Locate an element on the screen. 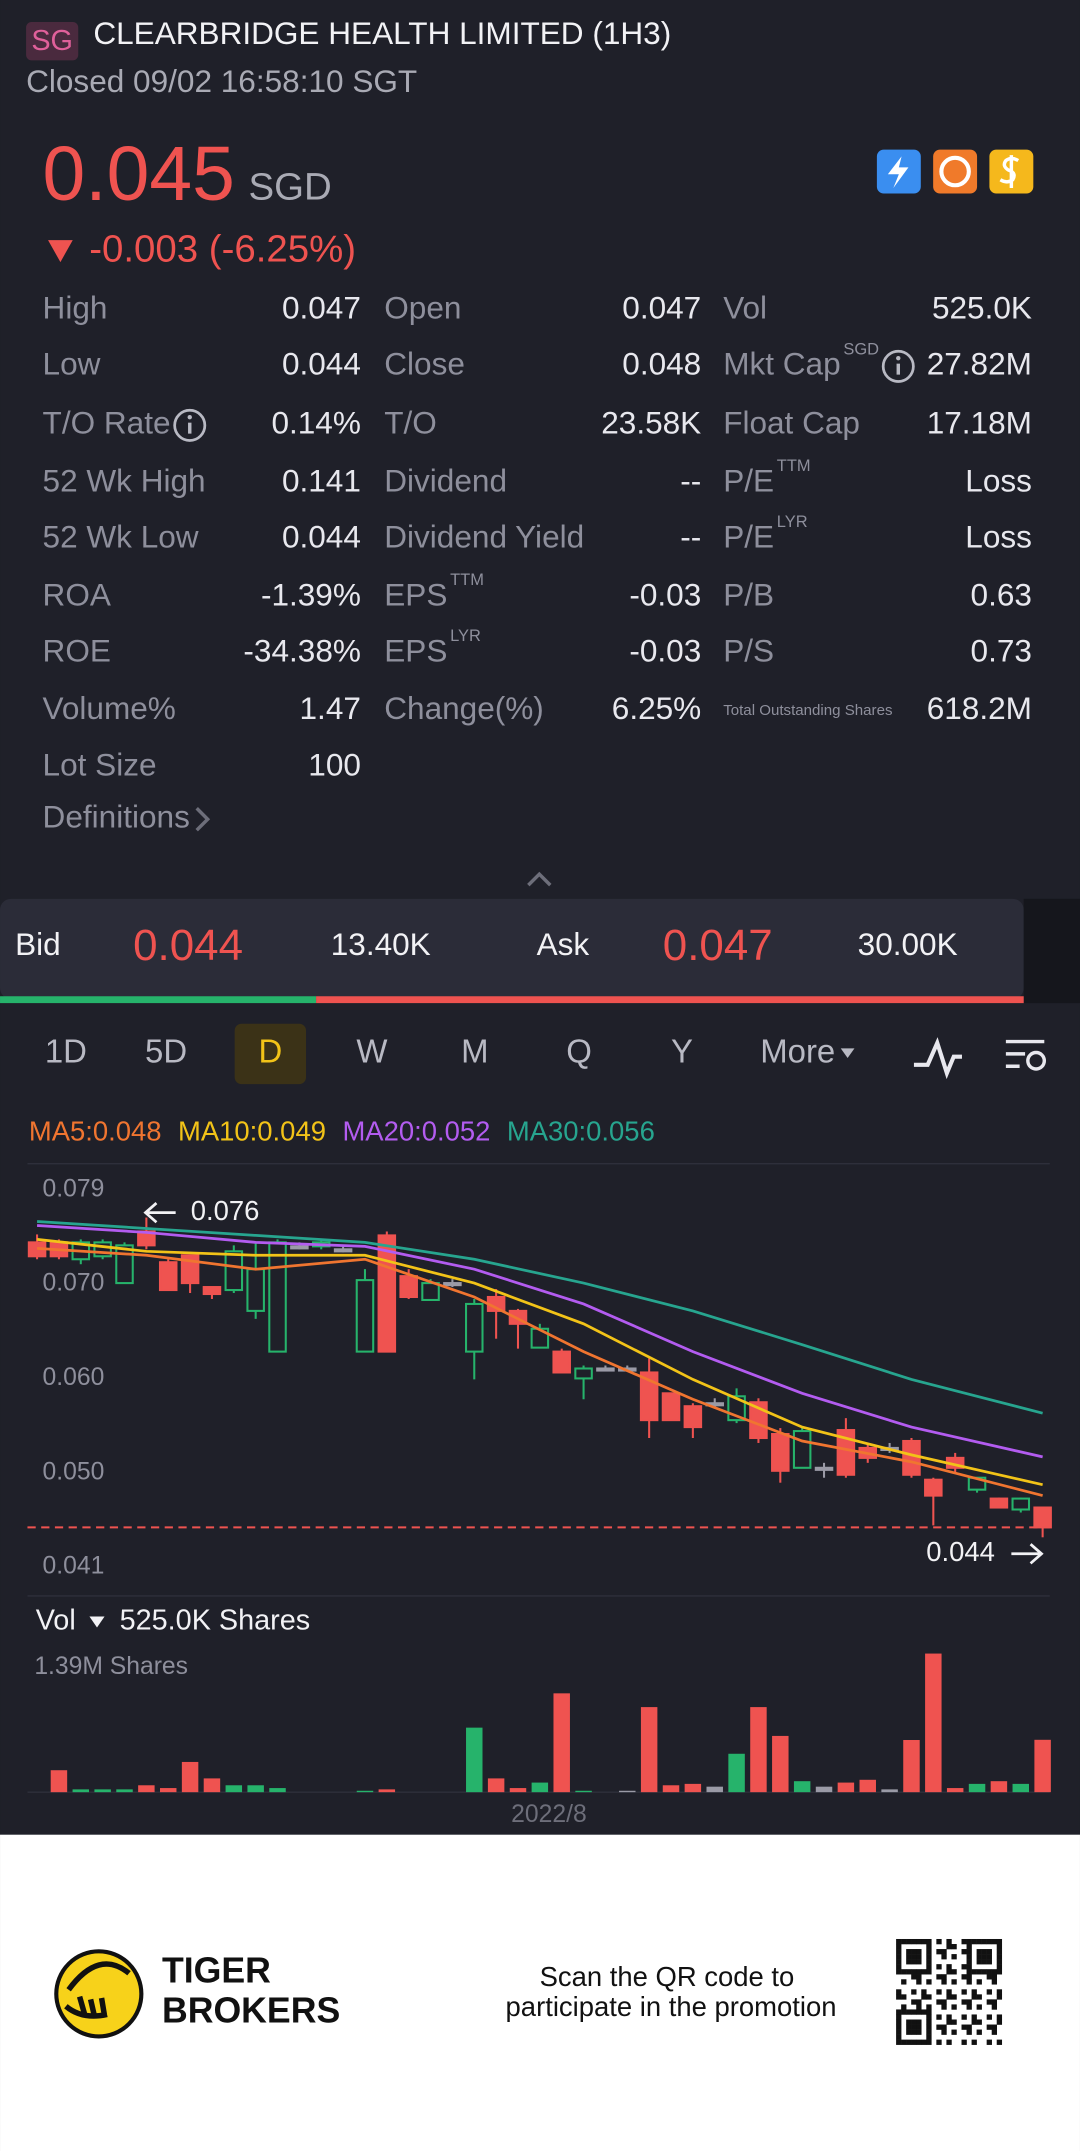 The height and width of the screenshot is (2151, 1080). stat-label: ROE is located at coordinates (77, 651).